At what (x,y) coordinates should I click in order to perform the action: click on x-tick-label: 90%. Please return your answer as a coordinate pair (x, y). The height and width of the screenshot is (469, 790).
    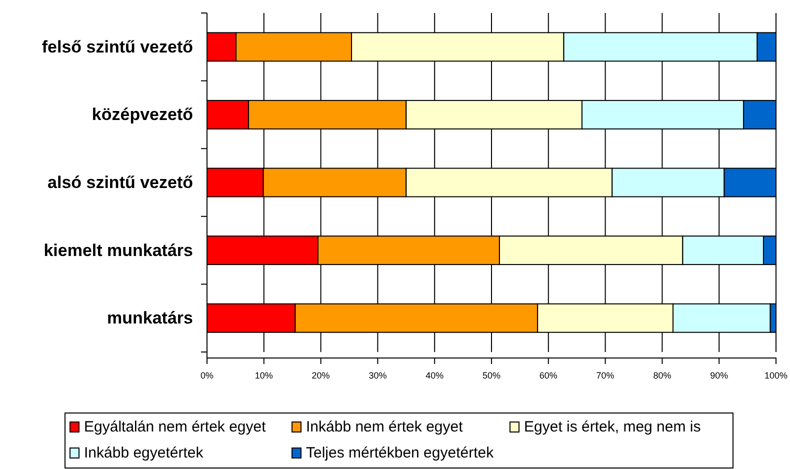
    Looking at the image, I should click on (719, 375).